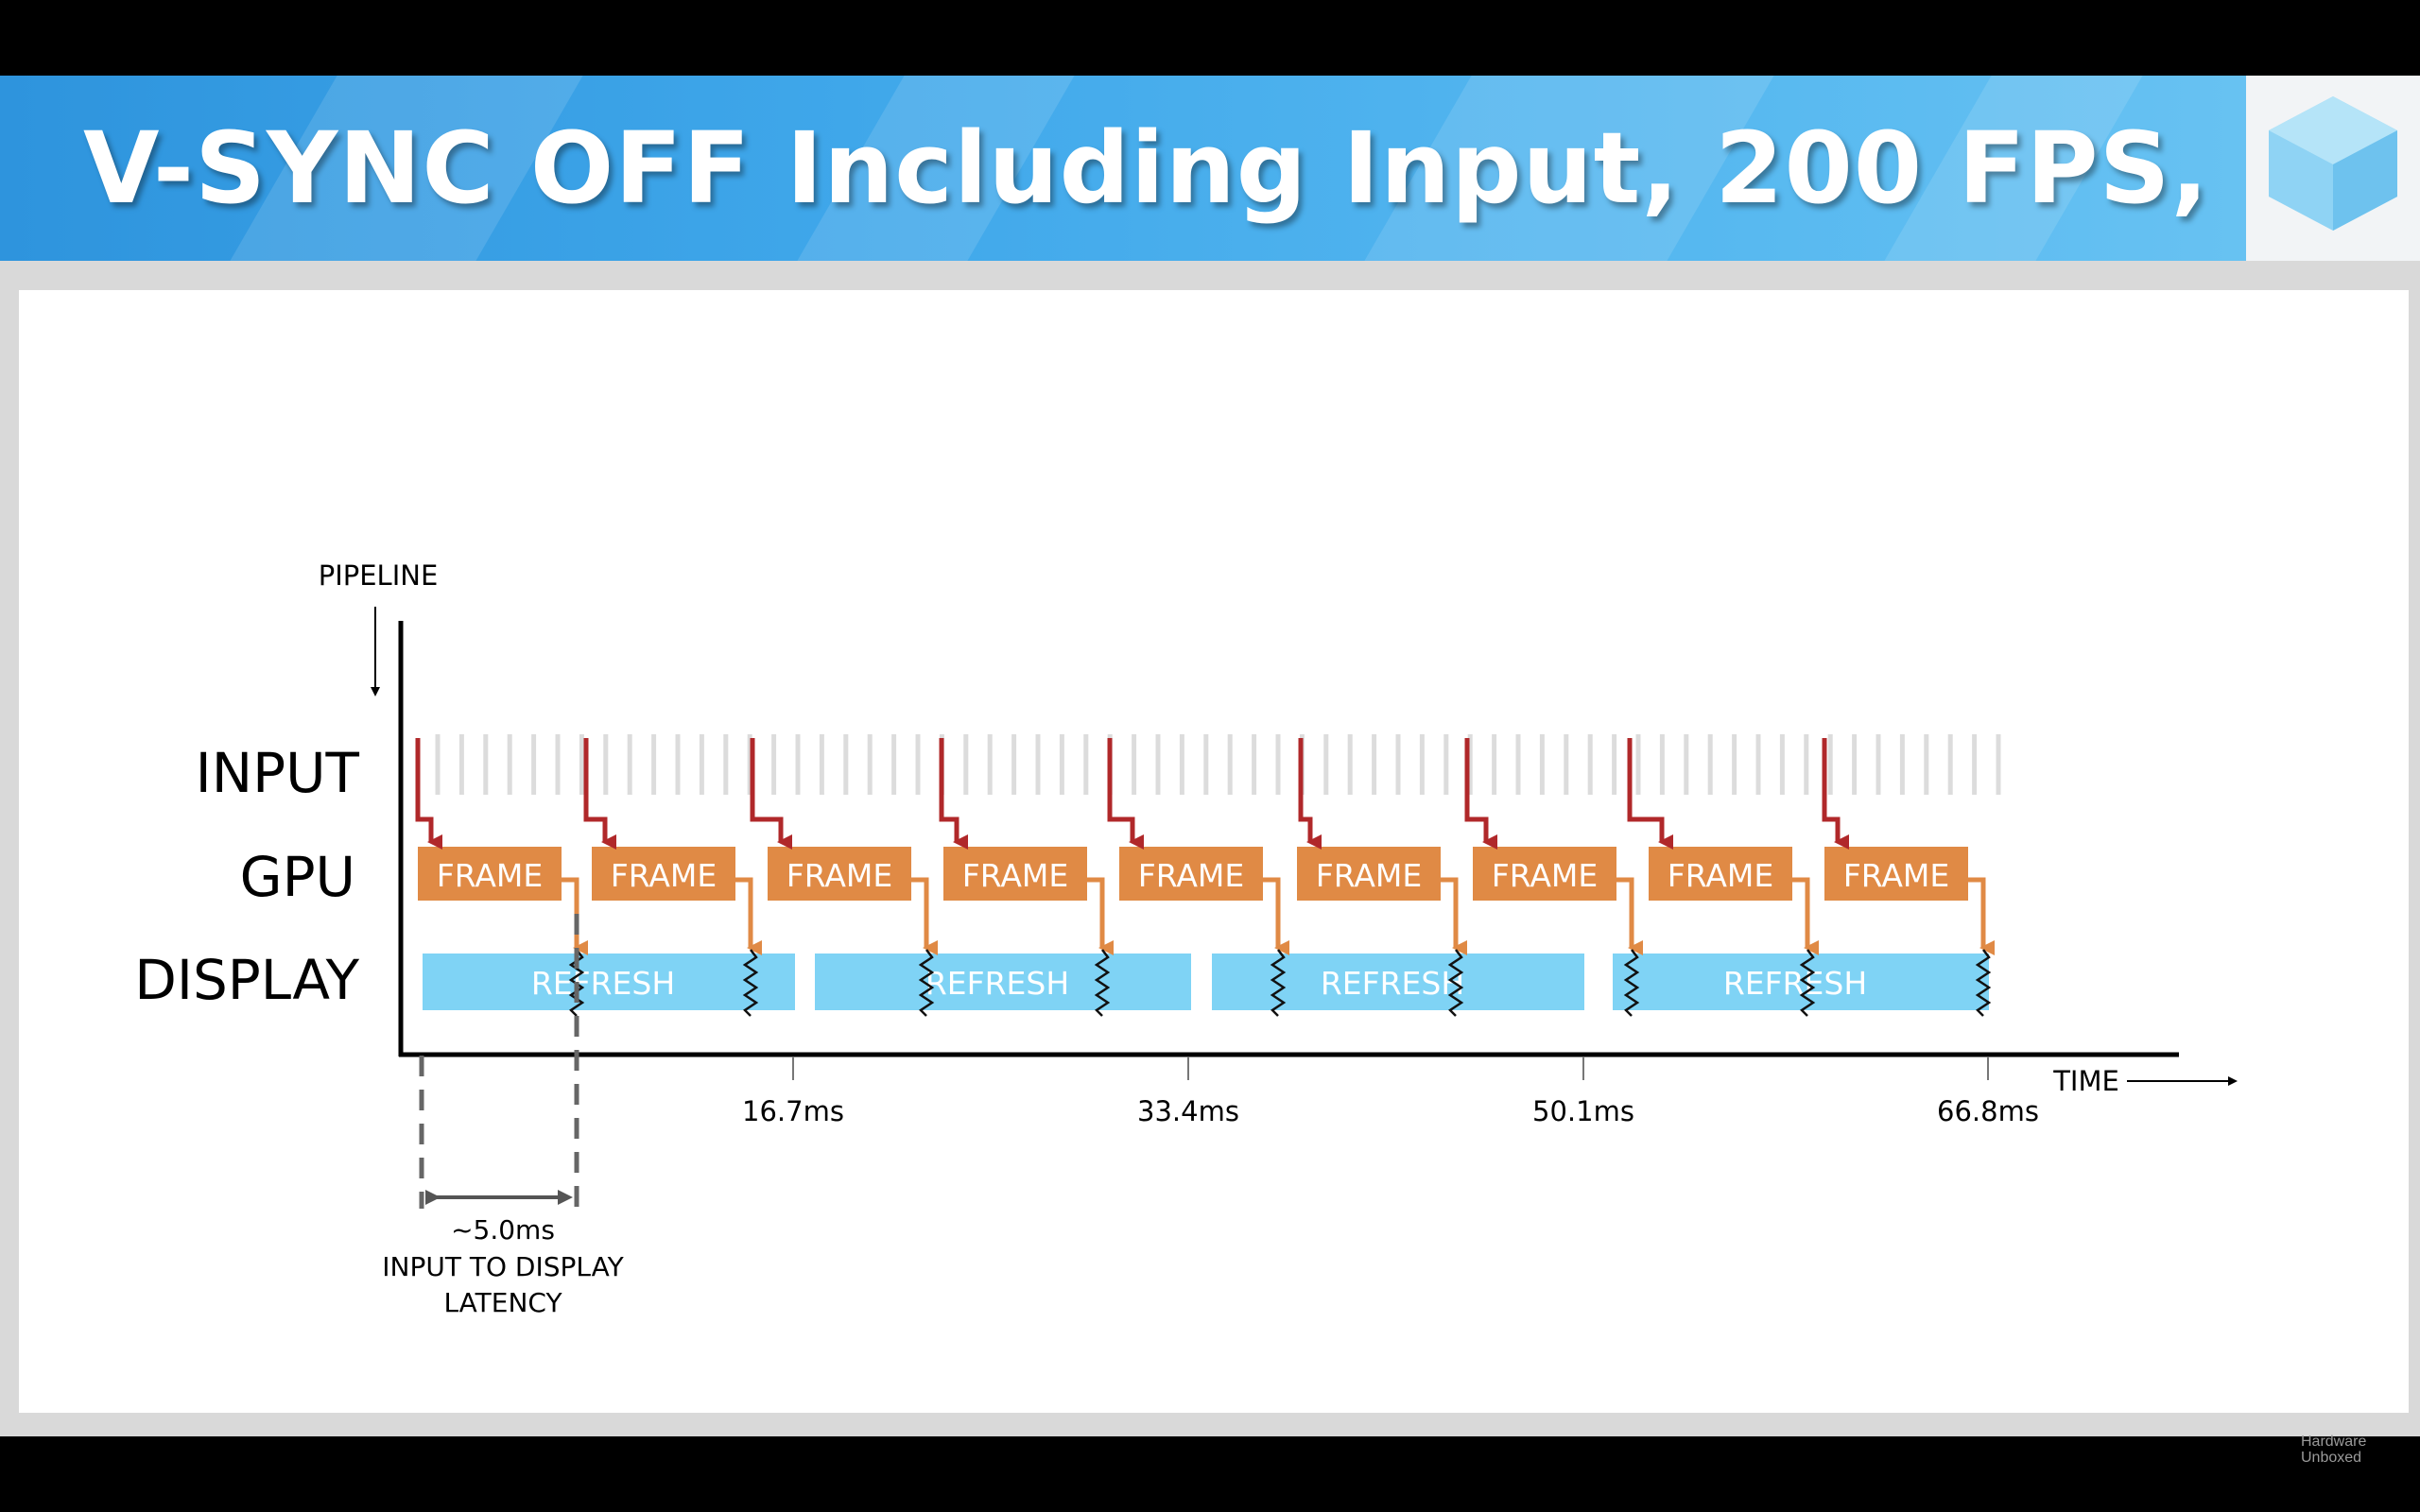 This screenshot has width=2420, height=1512. I want to click on latency-caption-2: LATENCY, so click(502, 1302).